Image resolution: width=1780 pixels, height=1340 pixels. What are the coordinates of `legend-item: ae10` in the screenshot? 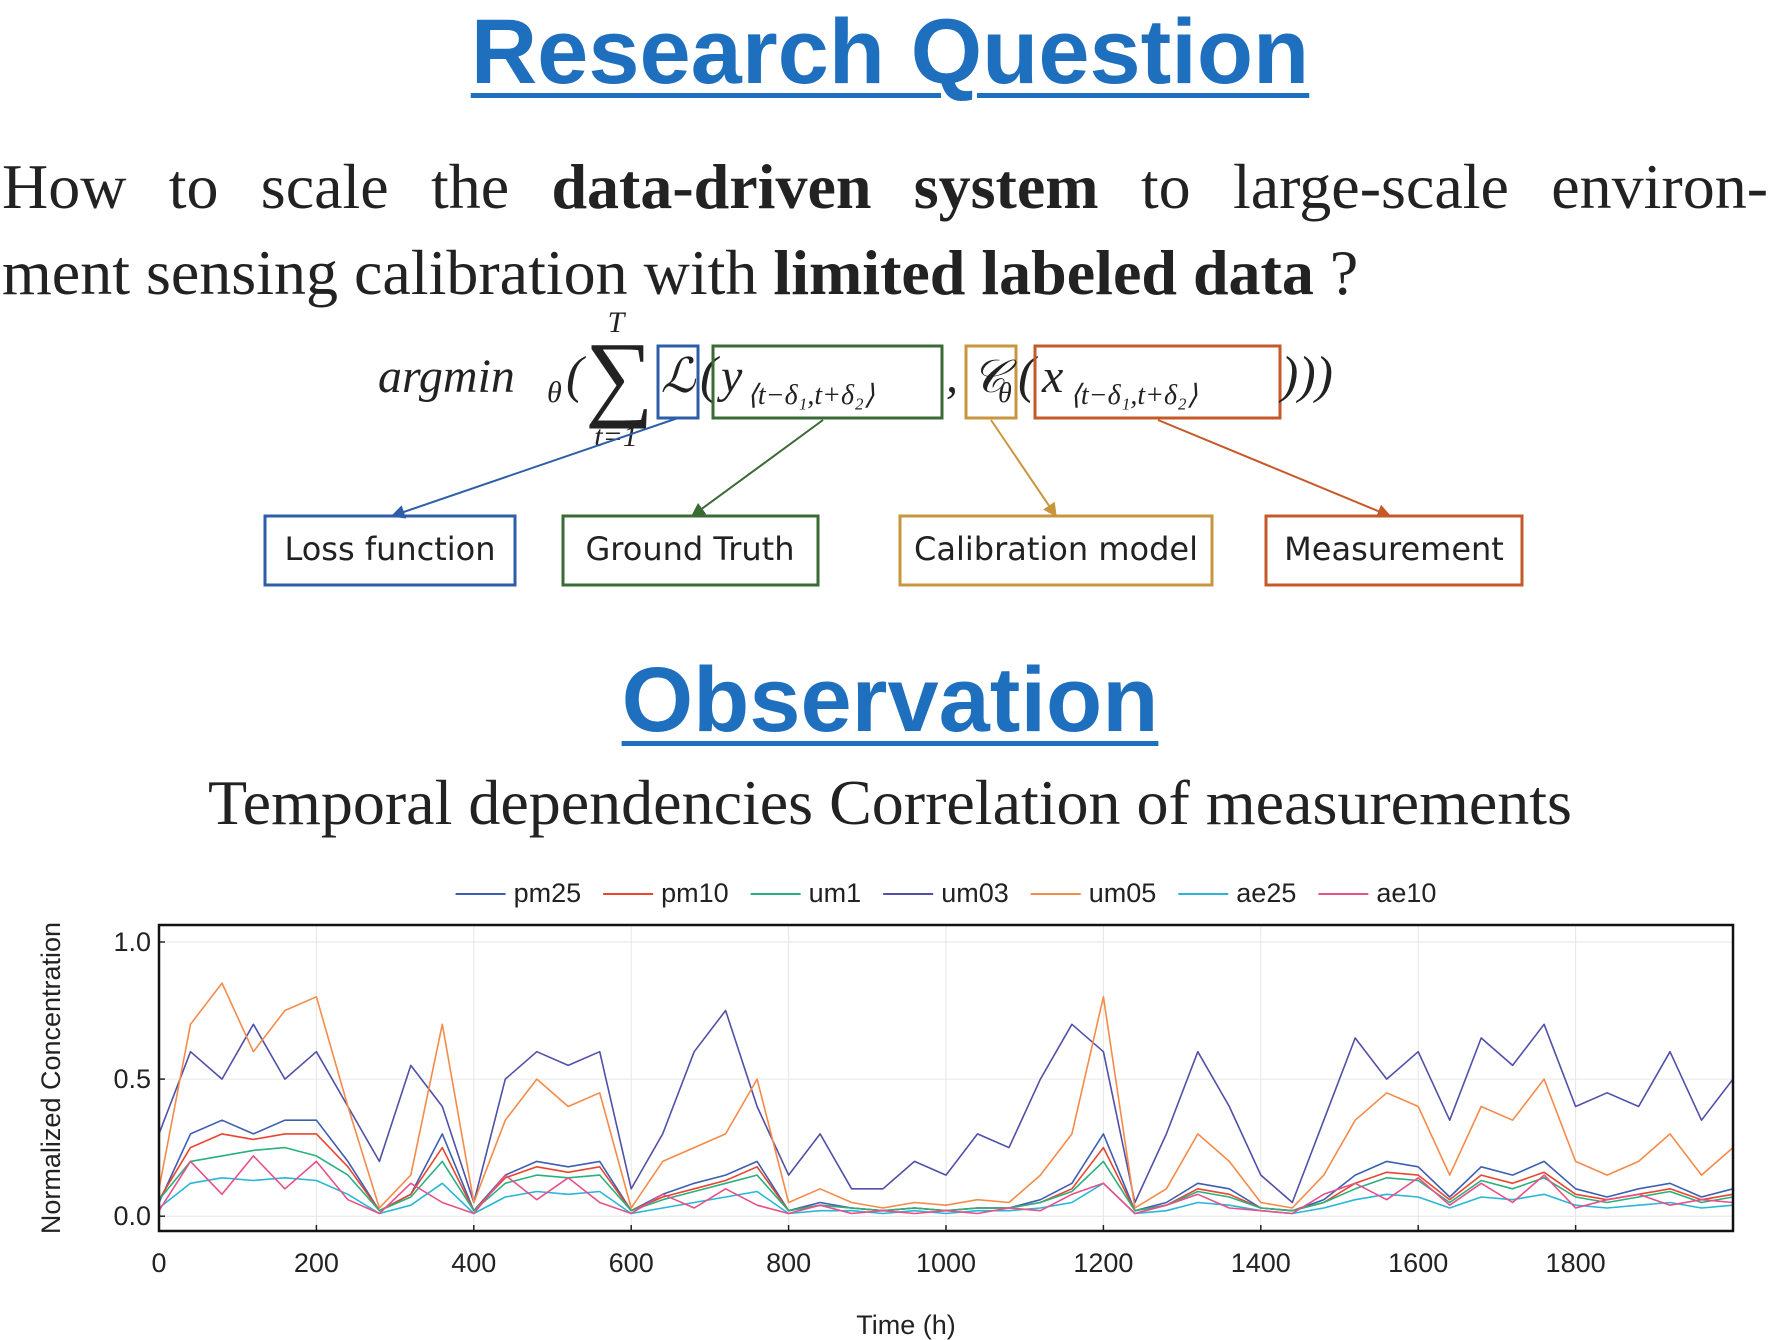 It's located at (1377, 893).